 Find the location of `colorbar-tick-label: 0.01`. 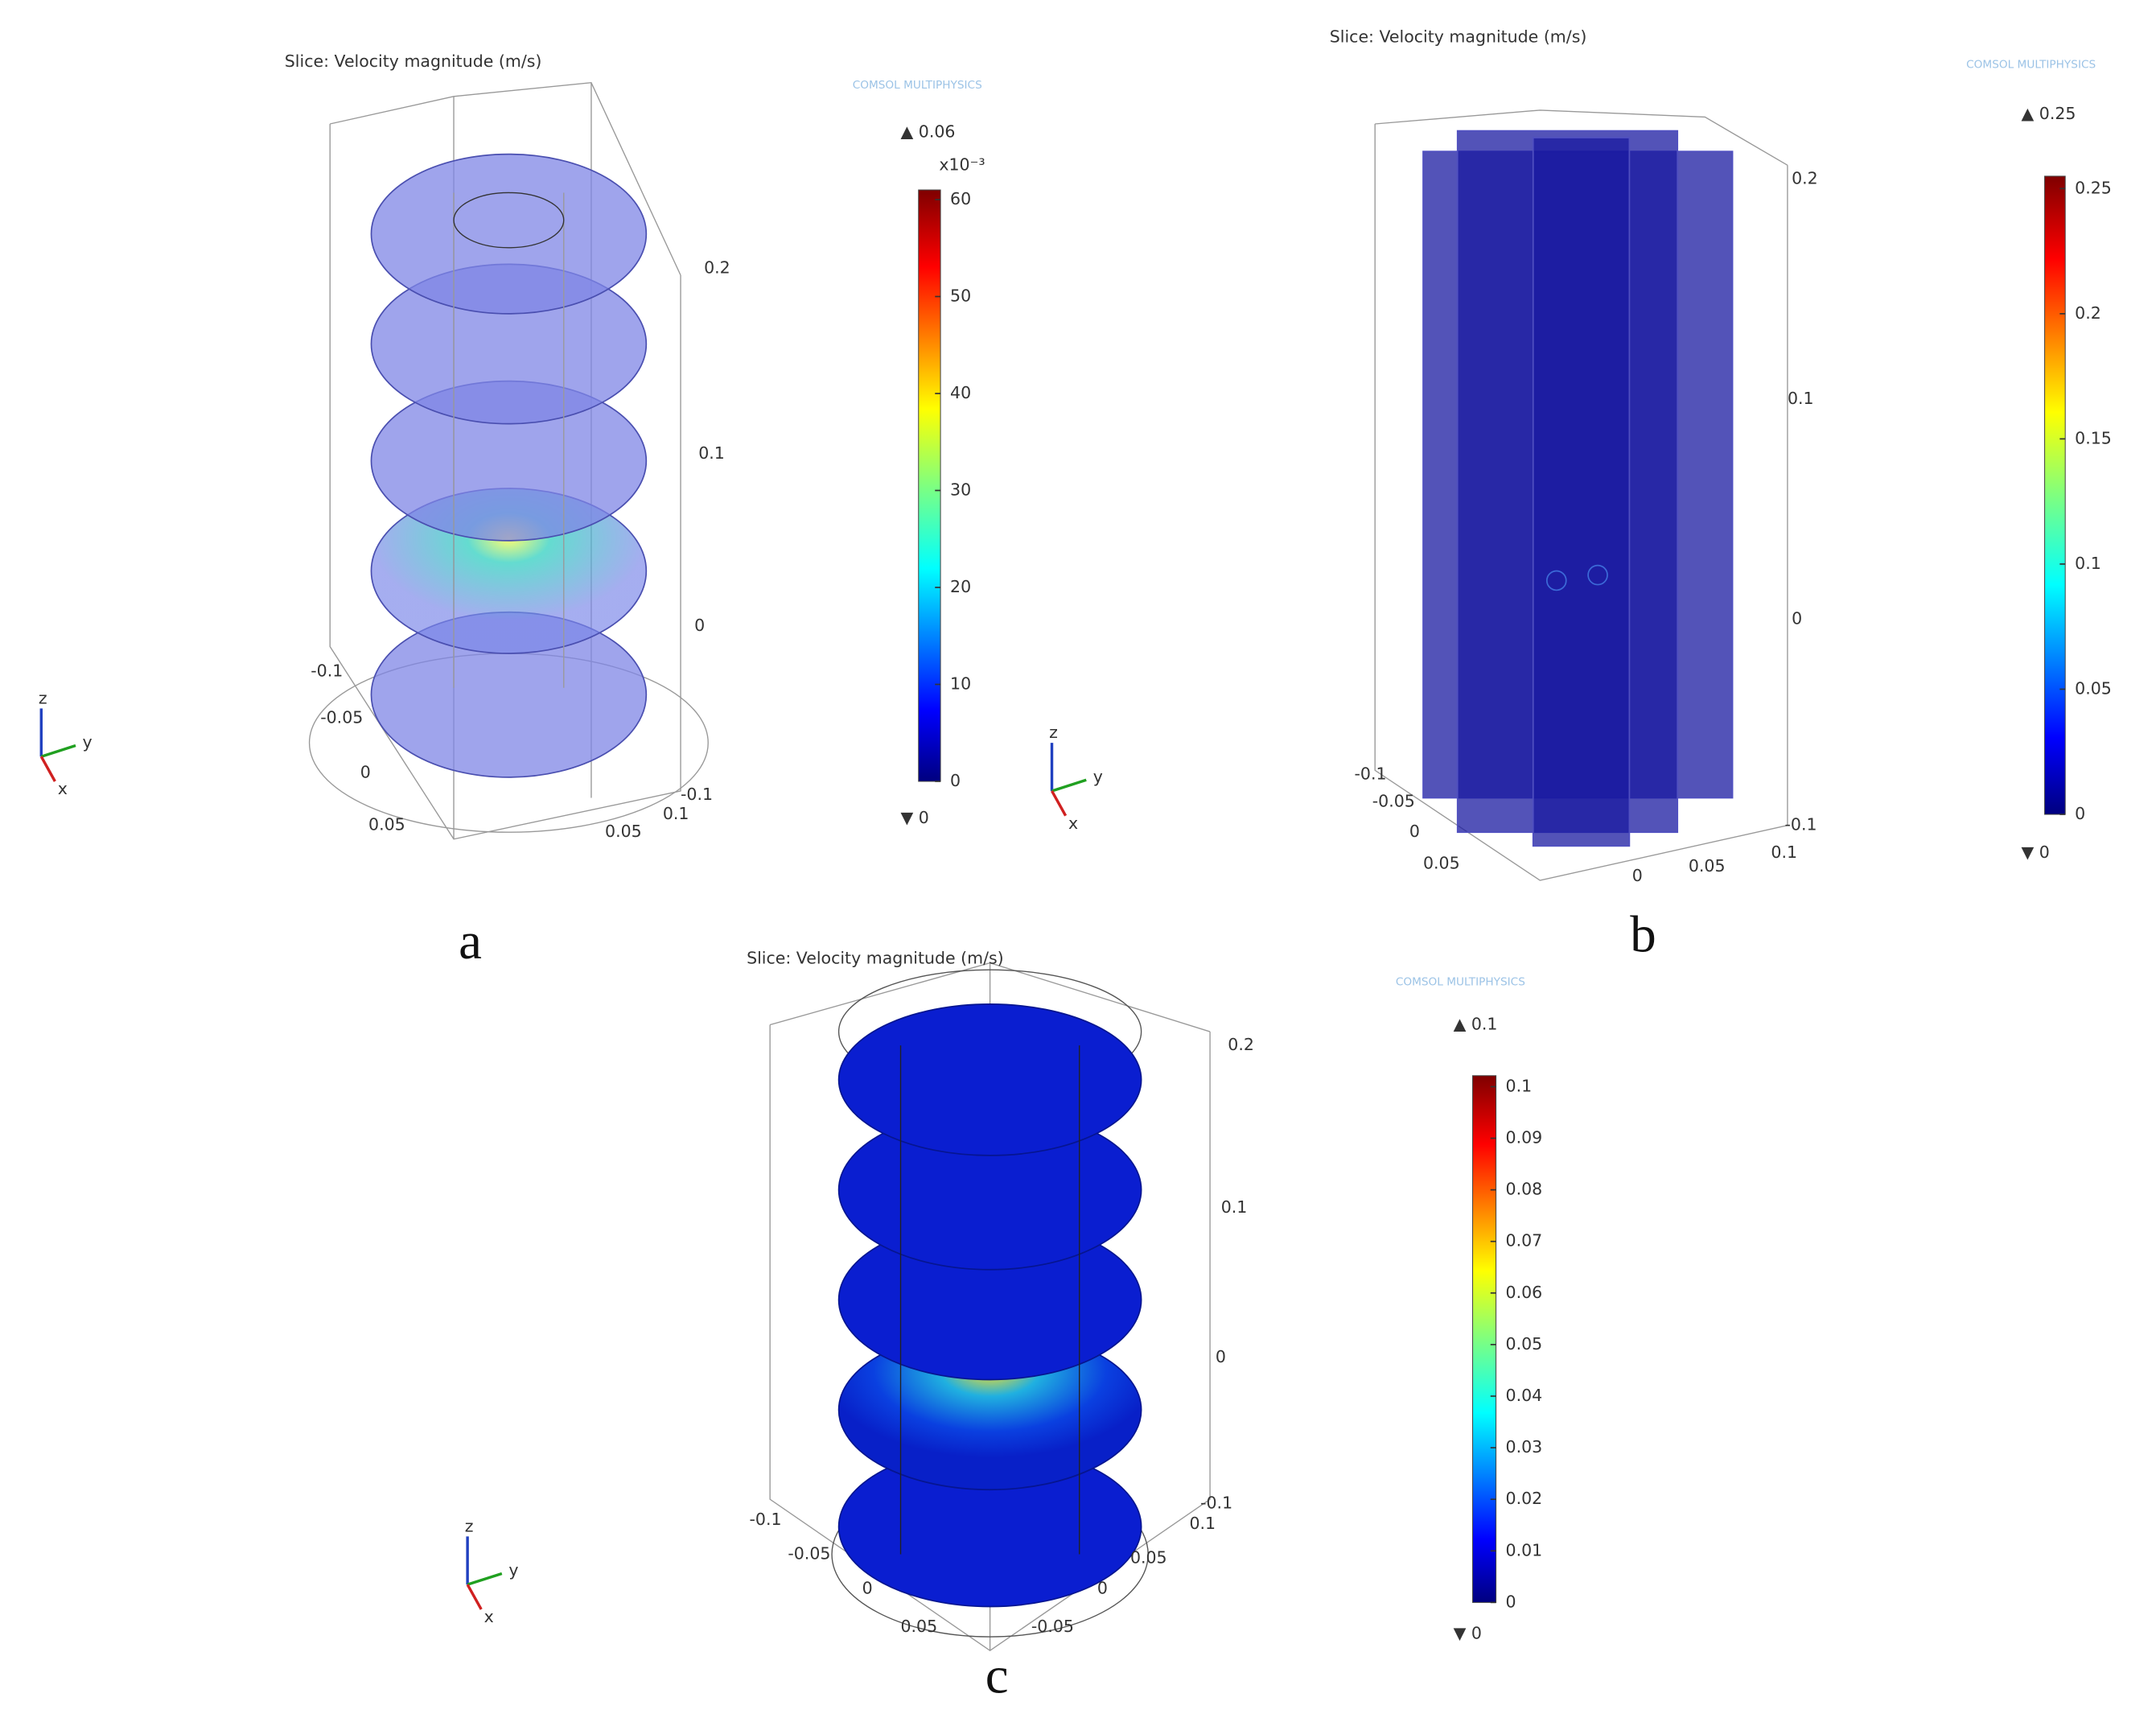

colorbar-tick-label: 0.01 is located at coordinates (1524, 1550).